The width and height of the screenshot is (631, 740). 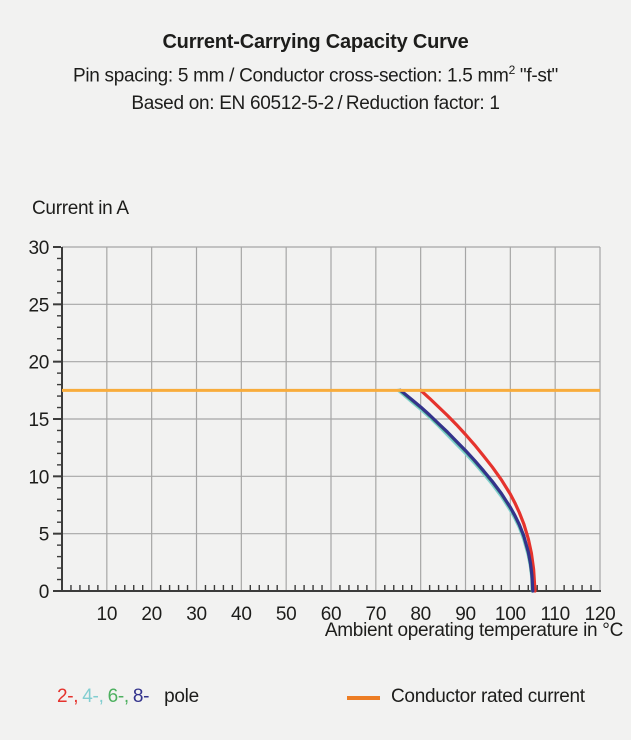 I want to click on x-axis-title: Ambient operating temperature in °C, so click(x=473, y=630).